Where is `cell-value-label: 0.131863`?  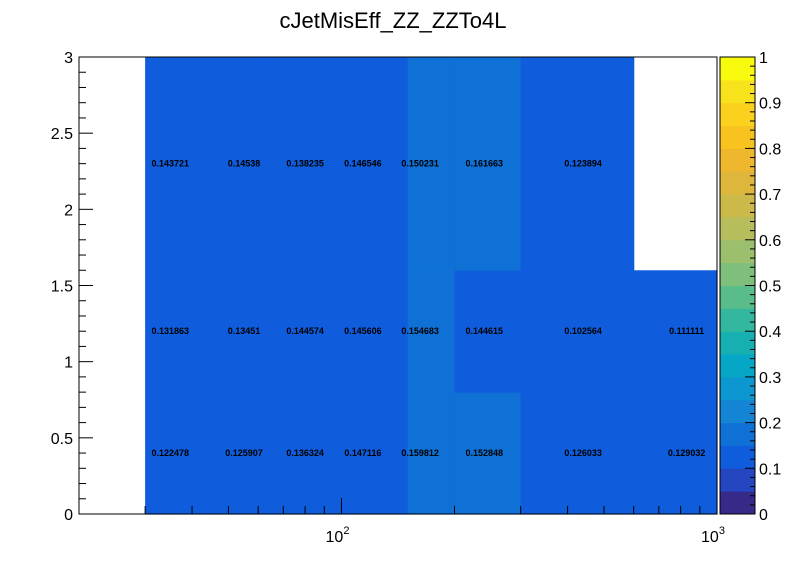 cell-value-label: 0.131863 is located at coordinates (170, 331).